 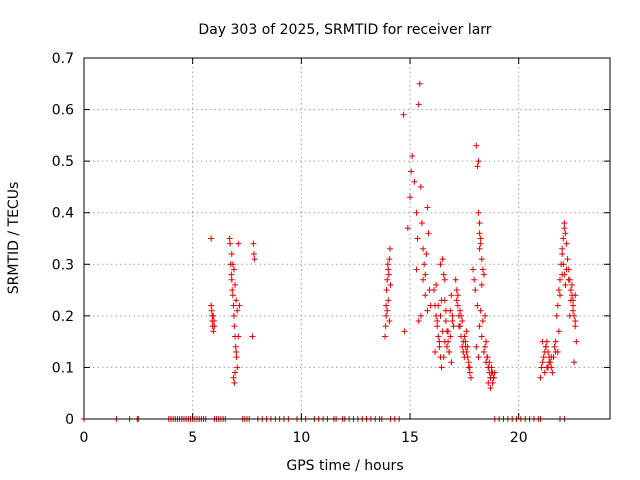 What do you see at coordinates (301, 438) in the screenshot?
I see `x-tick-label: 10` at bounding box center [301, 438].